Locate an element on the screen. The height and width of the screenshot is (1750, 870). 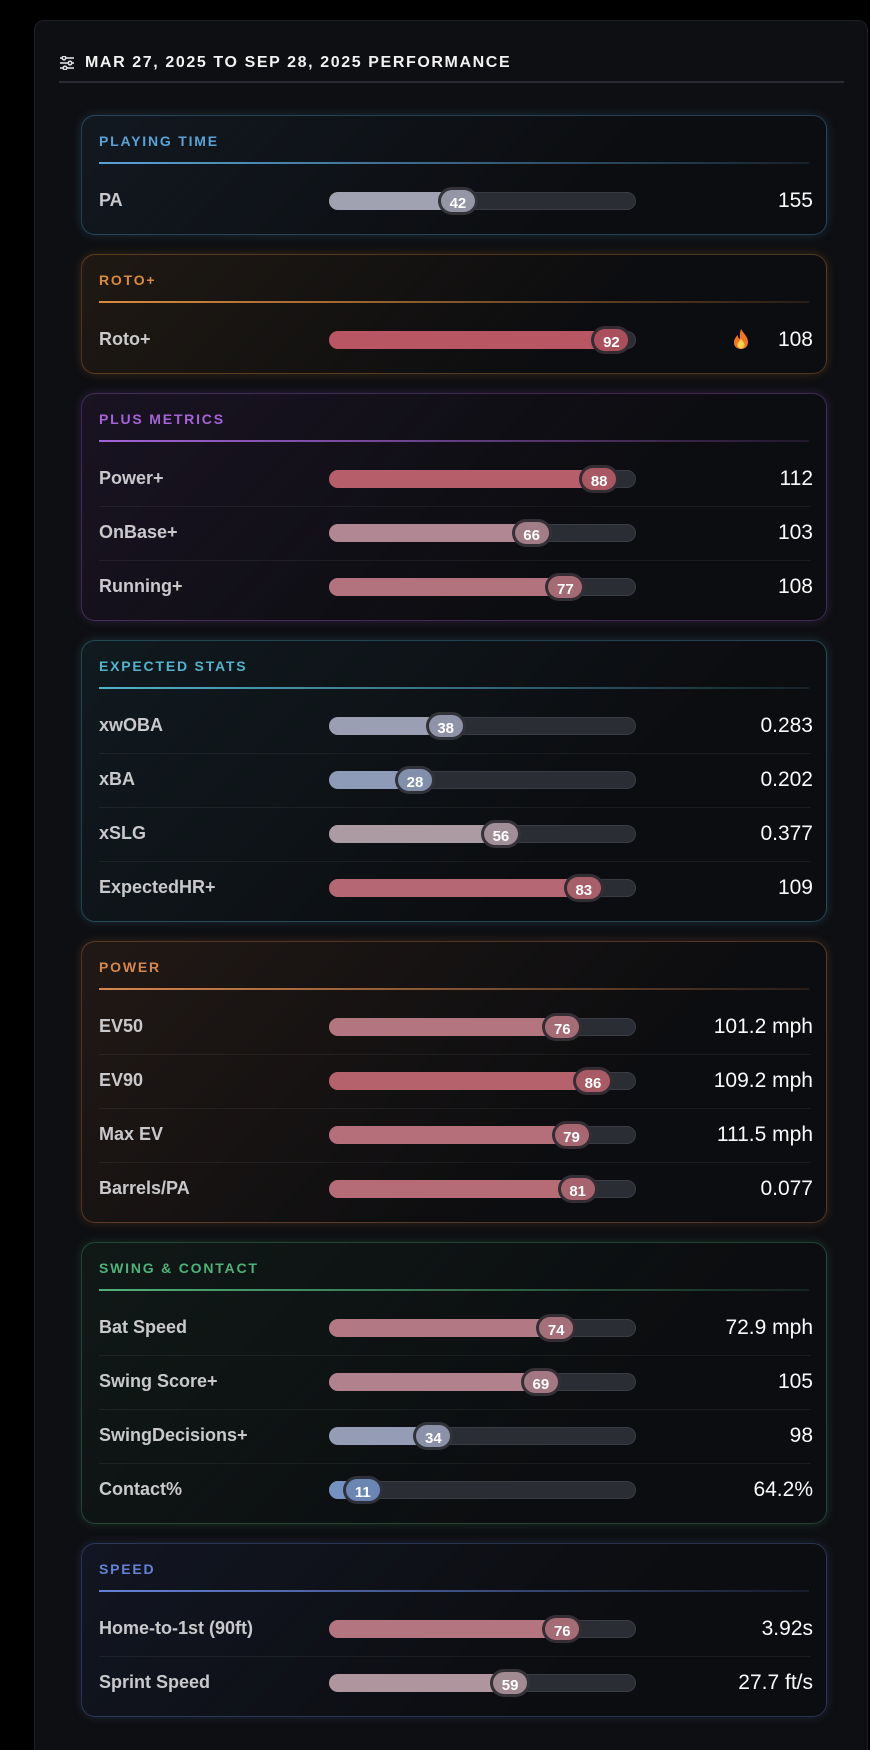
section-title: PLAYING TIME is located at coordinates (159, 141).